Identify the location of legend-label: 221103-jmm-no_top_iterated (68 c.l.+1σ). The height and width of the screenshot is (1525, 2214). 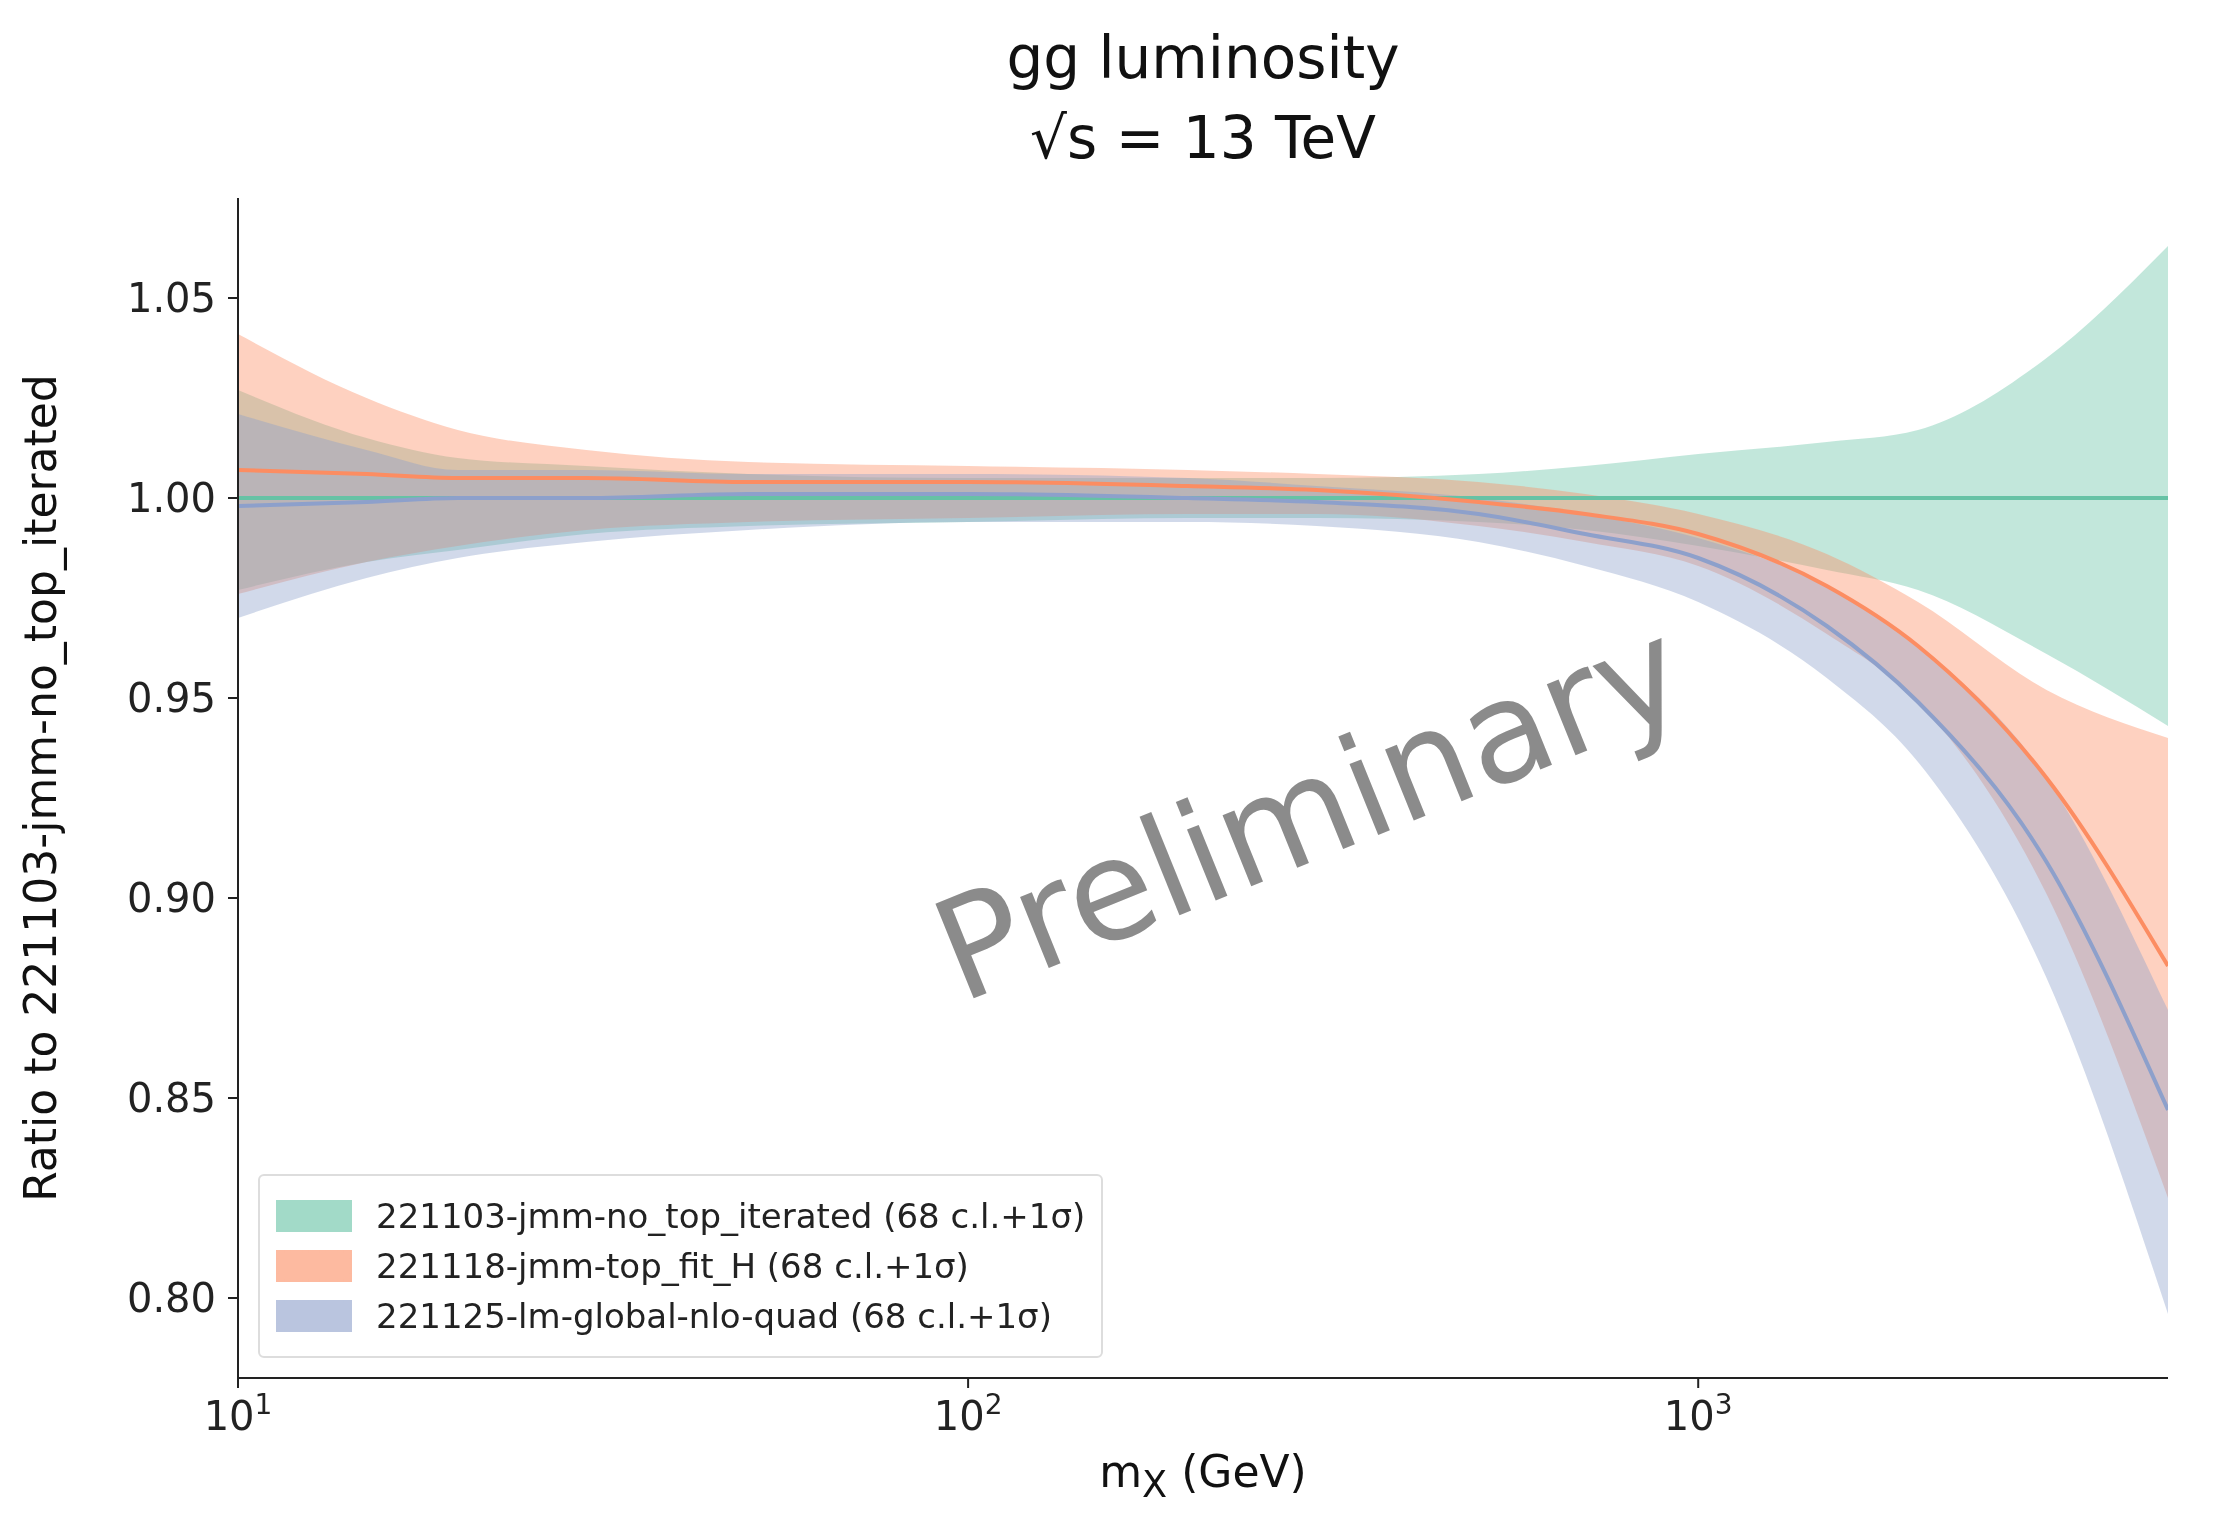
(731, 1216).